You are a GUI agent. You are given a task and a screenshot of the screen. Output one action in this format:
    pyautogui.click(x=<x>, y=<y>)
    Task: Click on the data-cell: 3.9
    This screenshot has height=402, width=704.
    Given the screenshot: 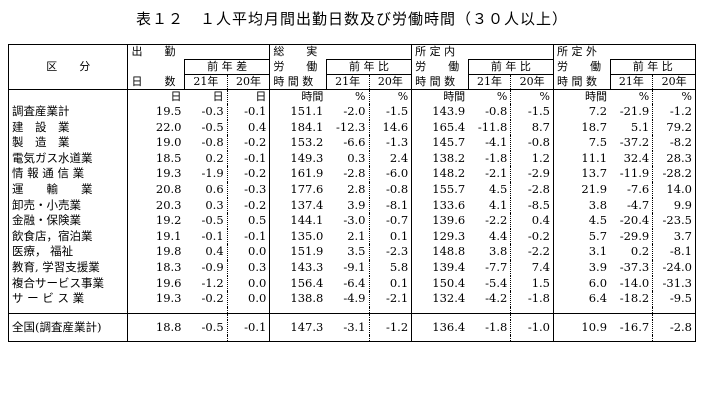 What is the action you would take?
    pyautogui.click(x=582, y=267)
    